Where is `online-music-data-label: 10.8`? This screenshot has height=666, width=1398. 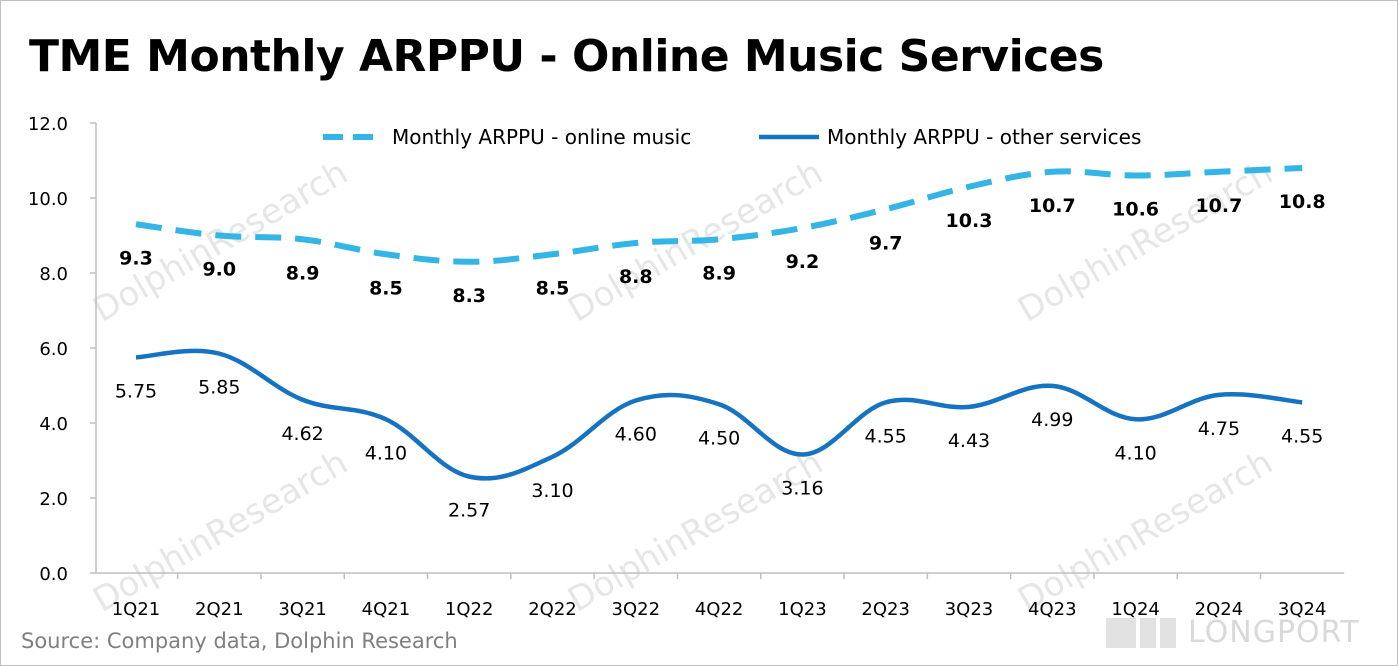
online-music-data-label: 10.8 is located at coordinates (1302, 202).